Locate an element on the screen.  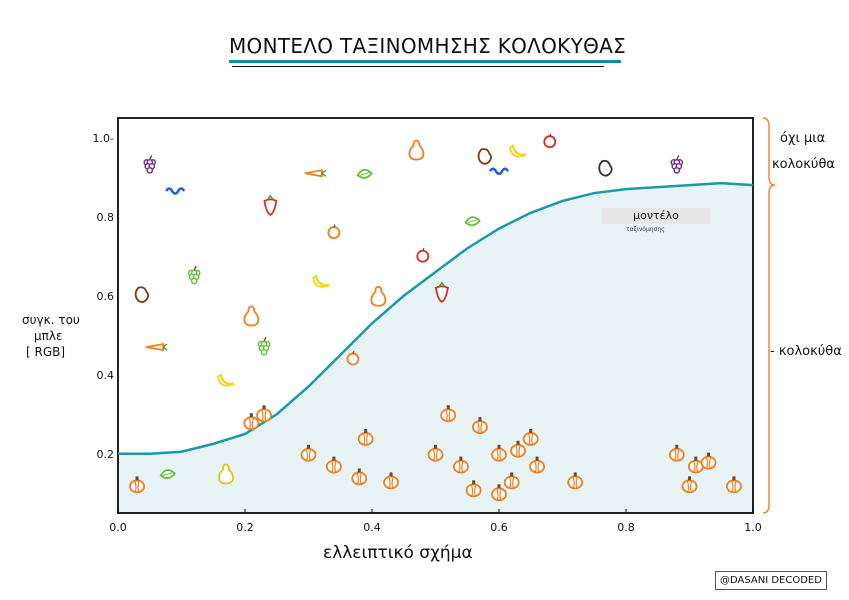
y-axis-label-line-3: [ RGB] is located at coordinates (46, 352).